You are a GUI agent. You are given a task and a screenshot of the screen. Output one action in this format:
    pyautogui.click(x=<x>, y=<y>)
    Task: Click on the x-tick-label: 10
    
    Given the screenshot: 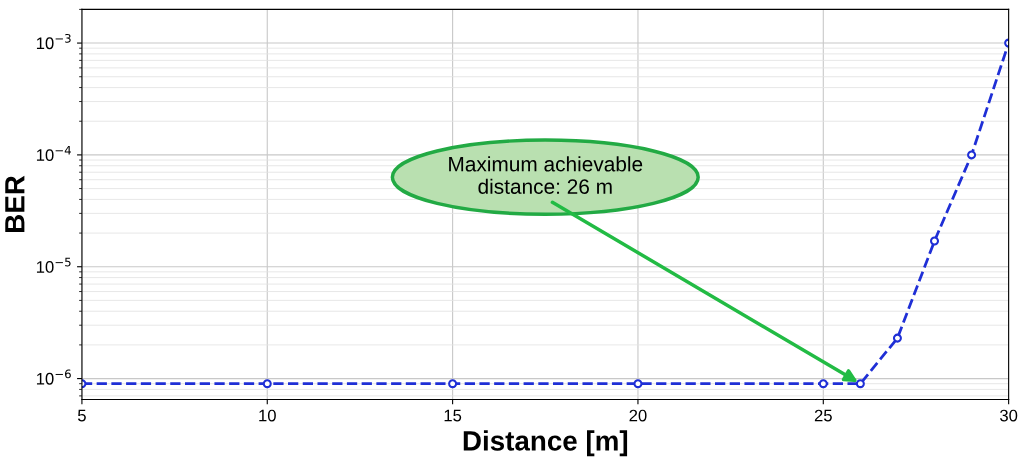 What is the action you would take?
    pyautogui.click(x=267, y=415)
    